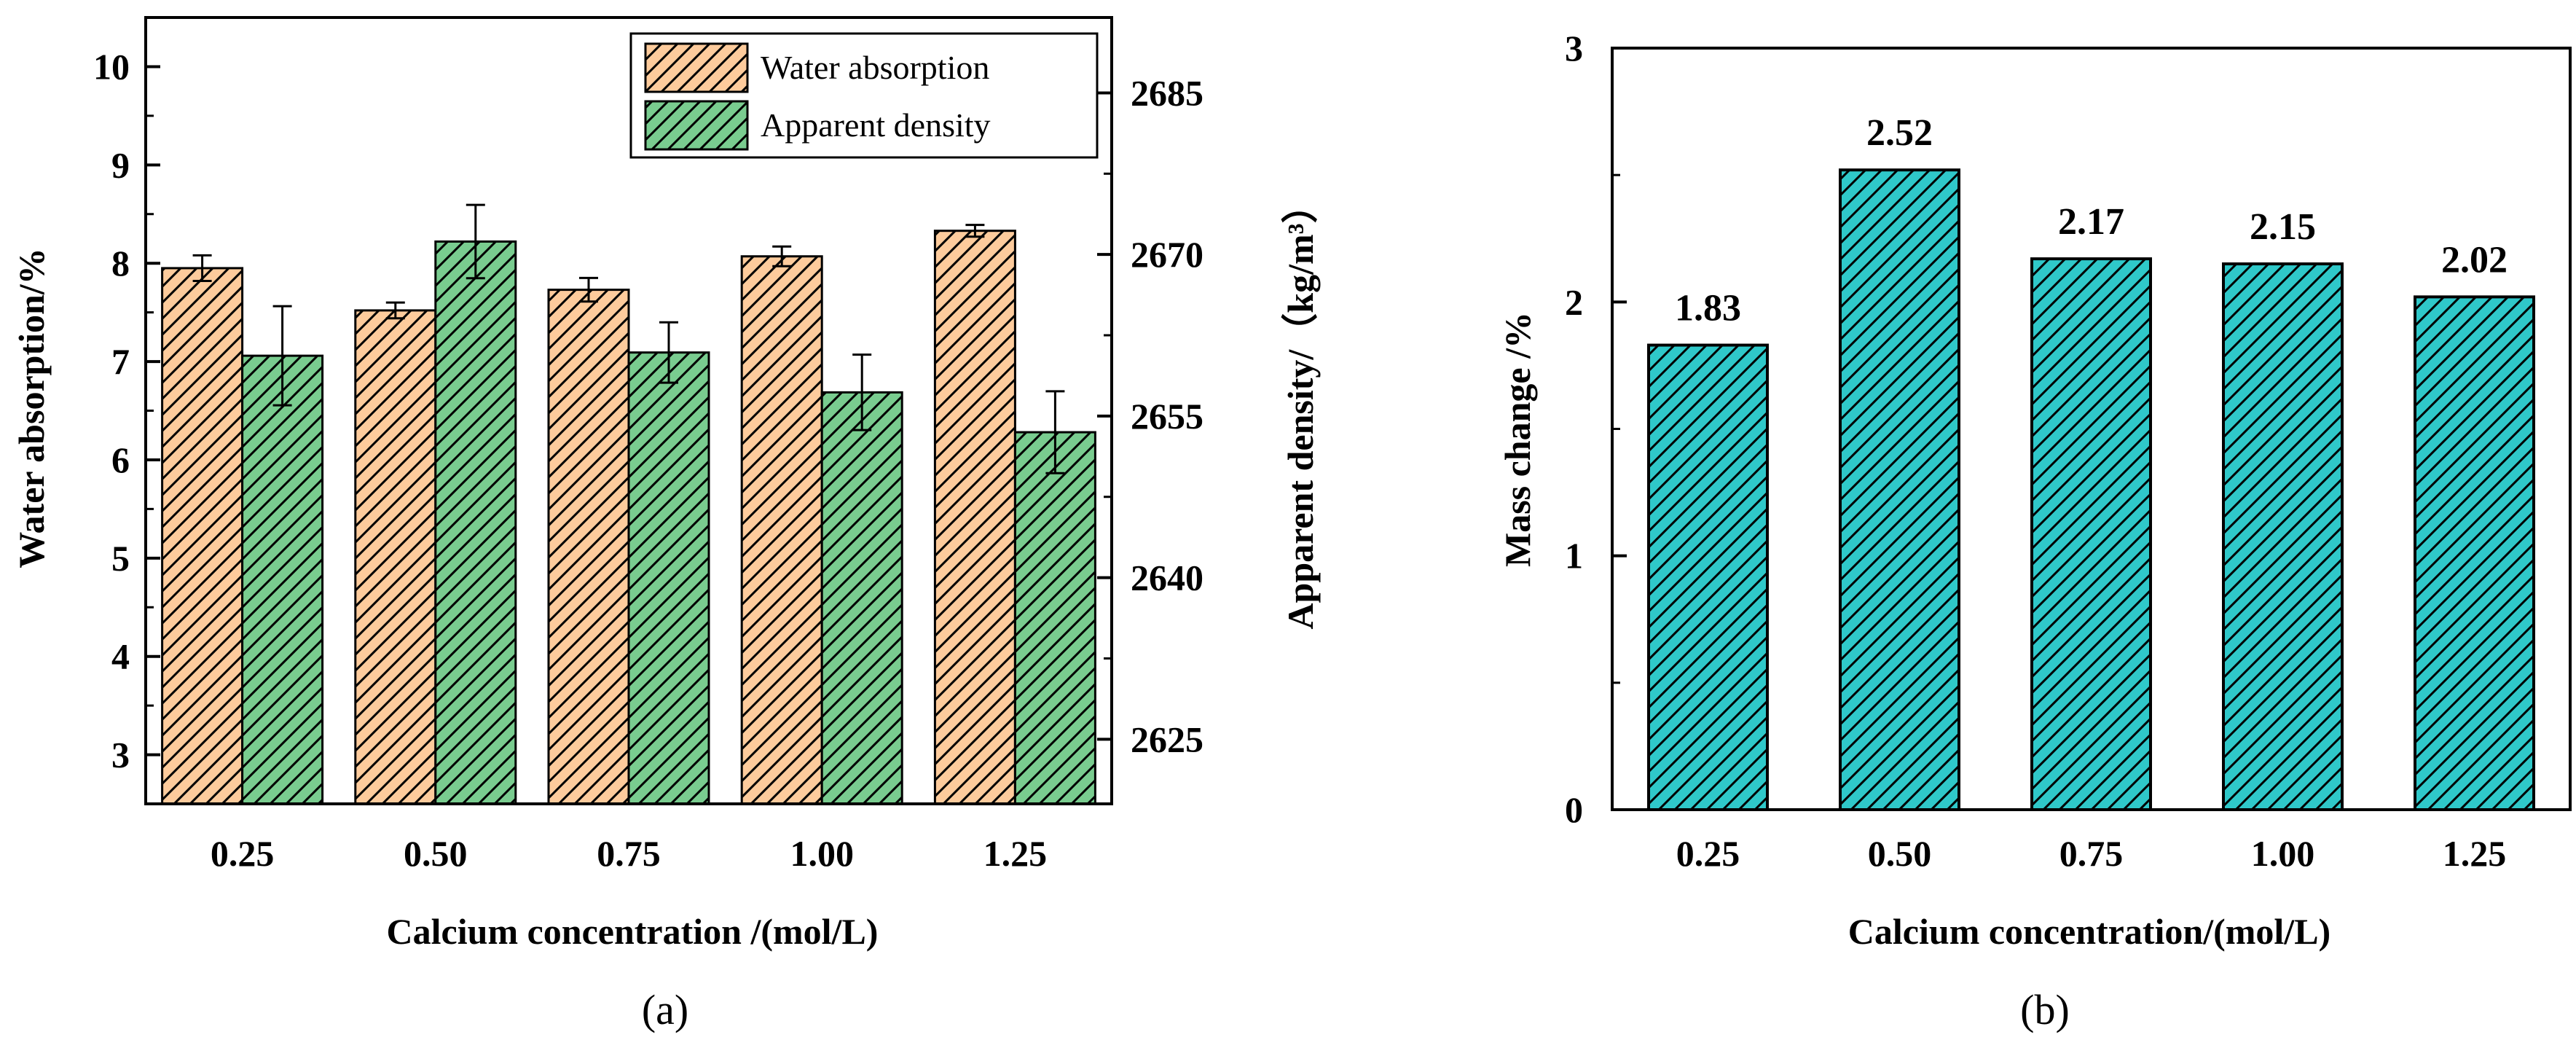 The width and height of the screenshot is (2576, 1048). Describe the element at coordinates (1300, 408) in the screenshot. I see `a-y2-axis-label: Apparent density/（kg/m³）` at that location.